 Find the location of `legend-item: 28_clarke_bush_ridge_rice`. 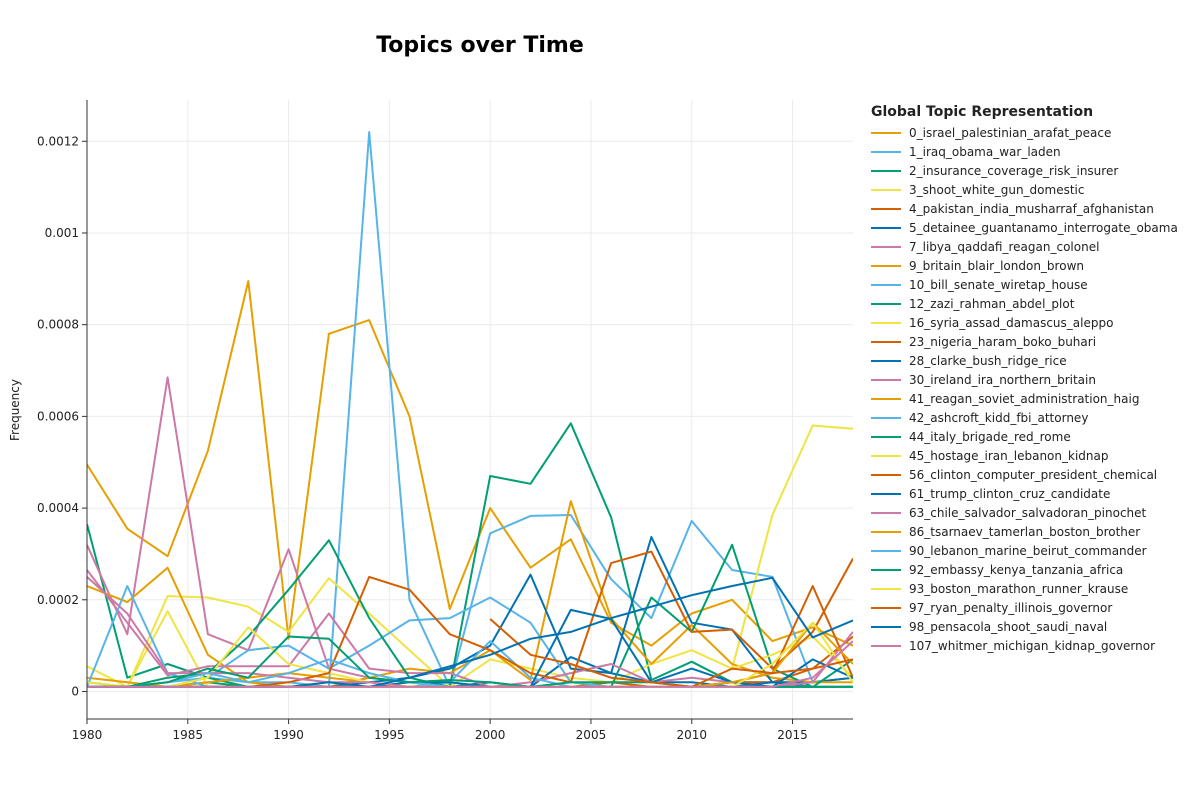

legend-item: 28_clarke_bush_ridge_rice is located at coordinates (1035, 360).